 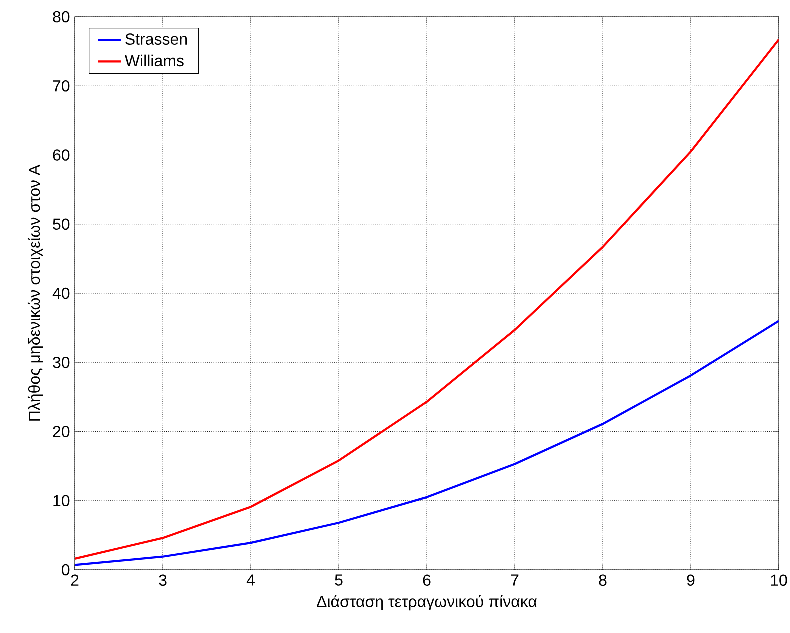 What do you see at coordinates (154, 60) in the screenshot?
I see `legend-label: Williams` at bounding box center [154, 60].